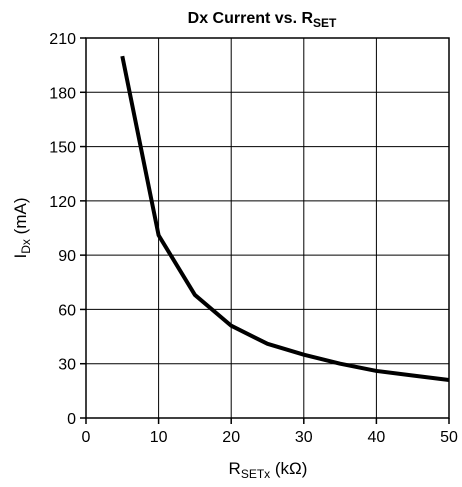  Describe the element at coordinates (67, 256) in the screenshot. I see `y-tick-label: 90` at that location.